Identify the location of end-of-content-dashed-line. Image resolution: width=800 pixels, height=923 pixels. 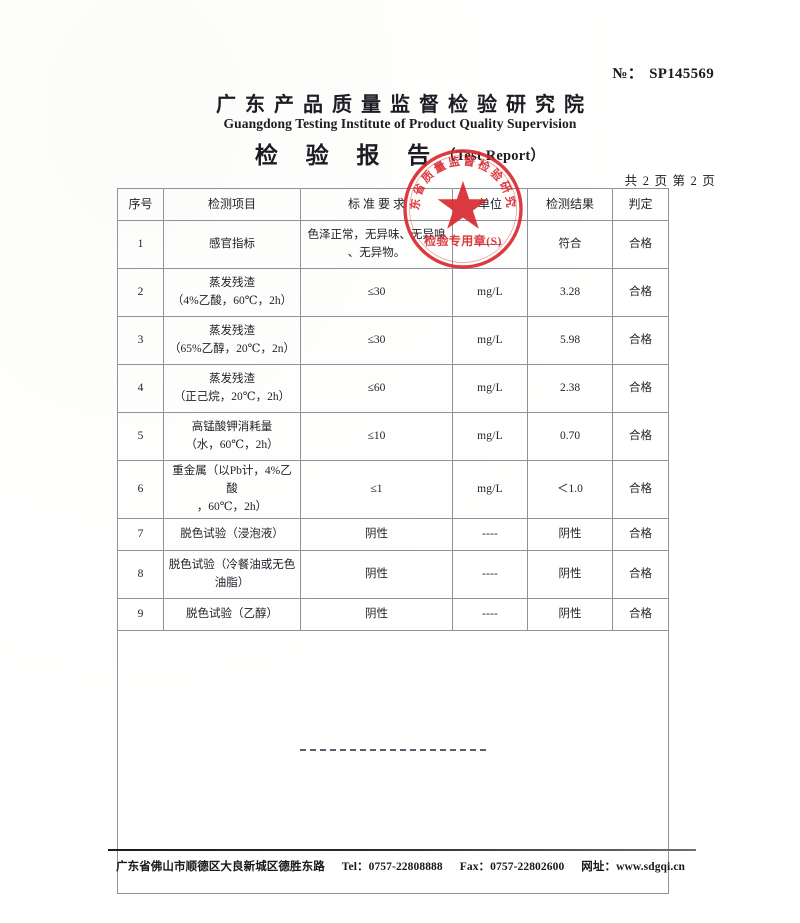
(393, 750).